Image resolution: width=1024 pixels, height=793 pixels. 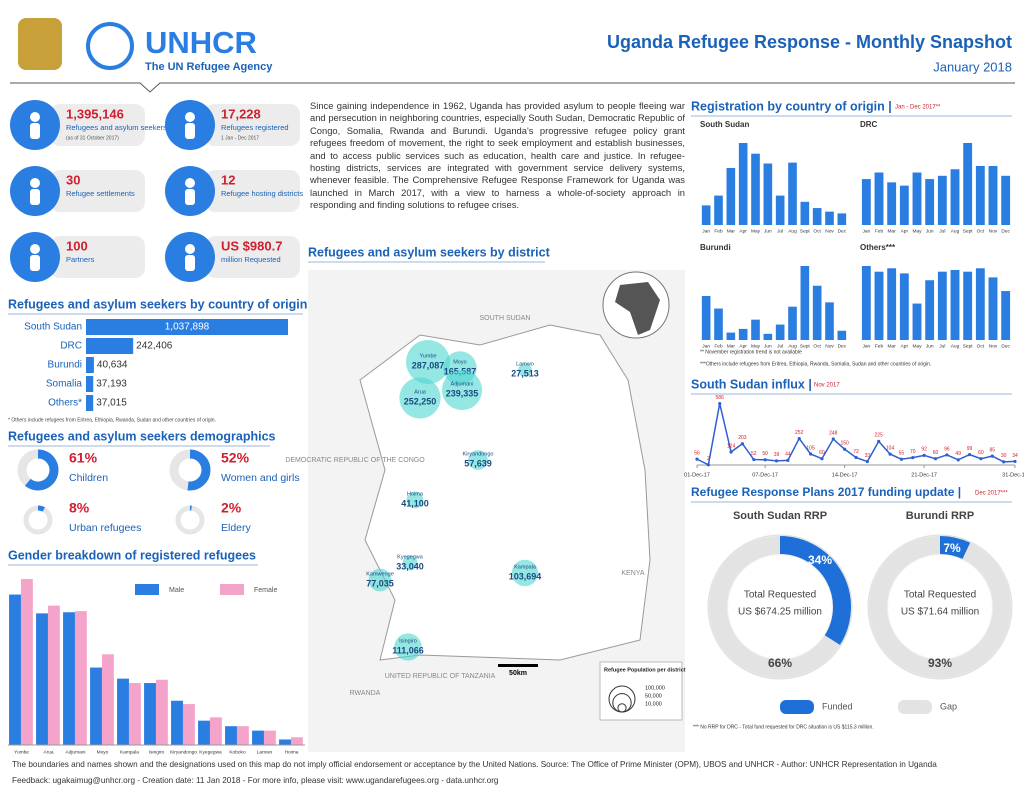 What do you see at coordinates (428, 365) in the screenshot?
I see `district-value: 287,087` at bounding box center [428, 365].